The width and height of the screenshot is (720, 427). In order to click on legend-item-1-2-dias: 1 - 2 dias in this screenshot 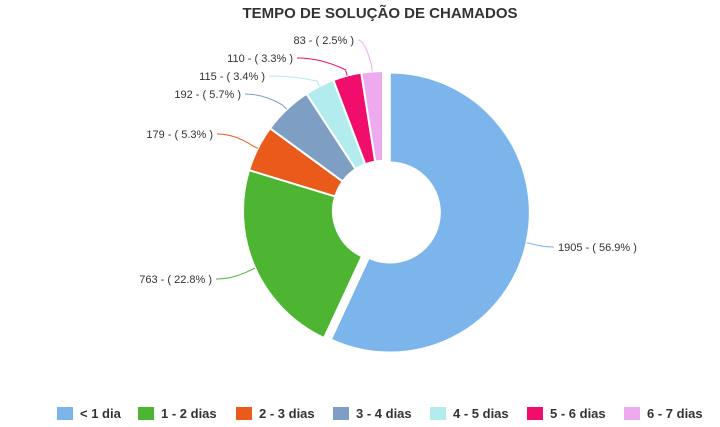, I will do `click(177, 413)`.